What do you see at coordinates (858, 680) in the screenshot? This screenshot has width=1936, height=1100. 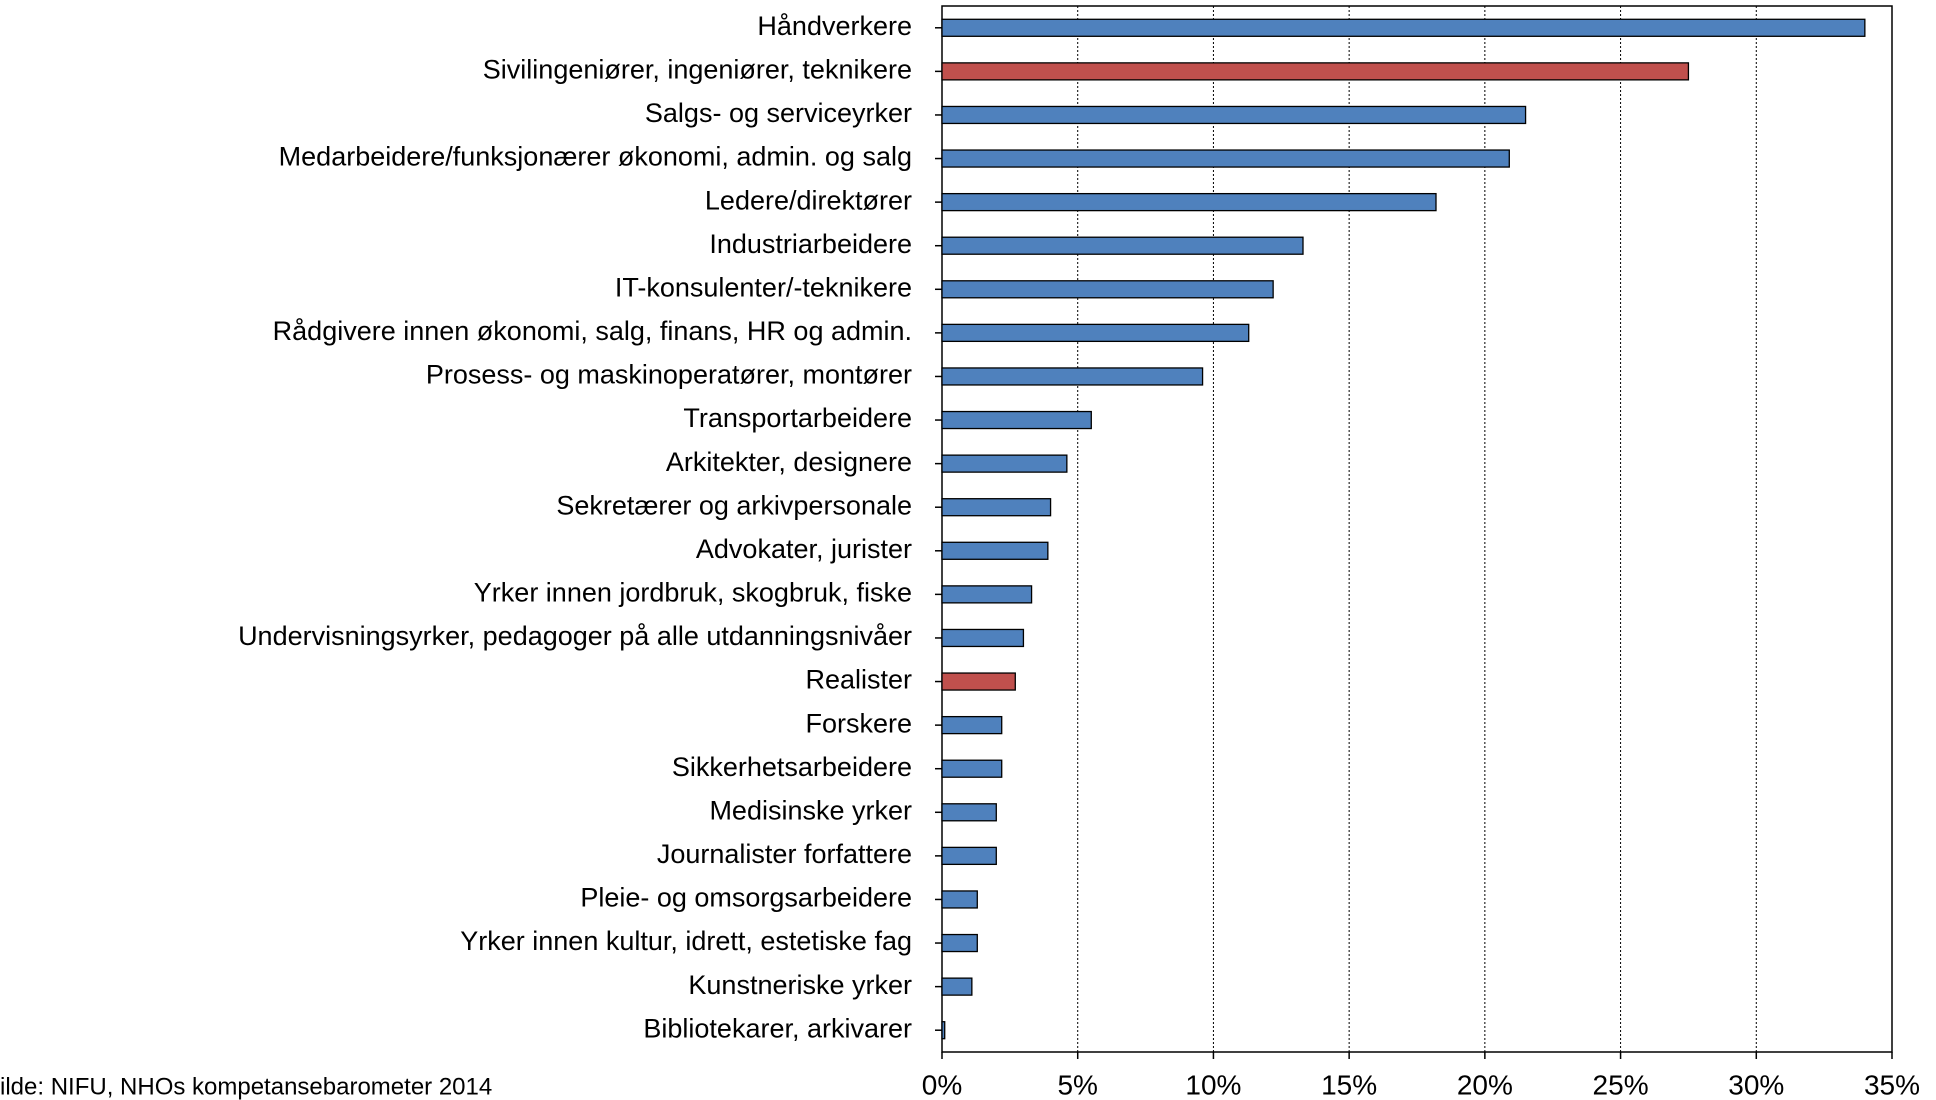 I see `y-tick-label: Realister` at bounding box center [858, 680].